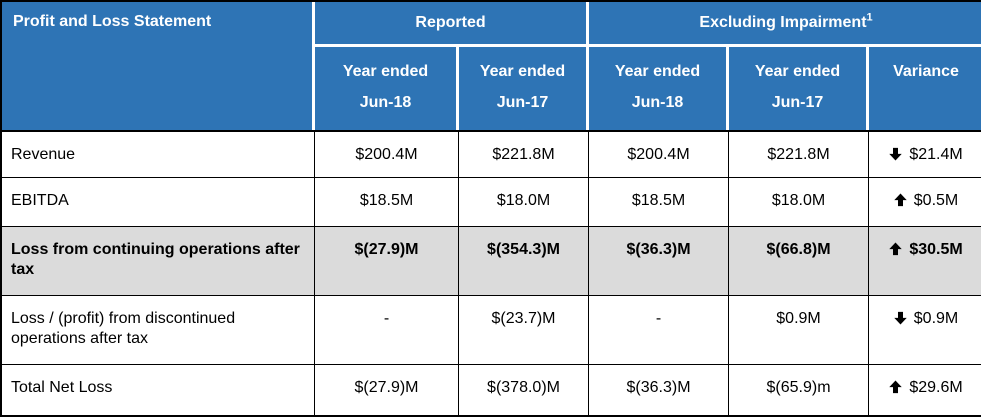 This screenshot has width=981, height=417. What do you see at coordinates (524, 261) in the screenshot?
I see `cell-reported-jun17: $(354.3)M` at bounding box center [524, 261].